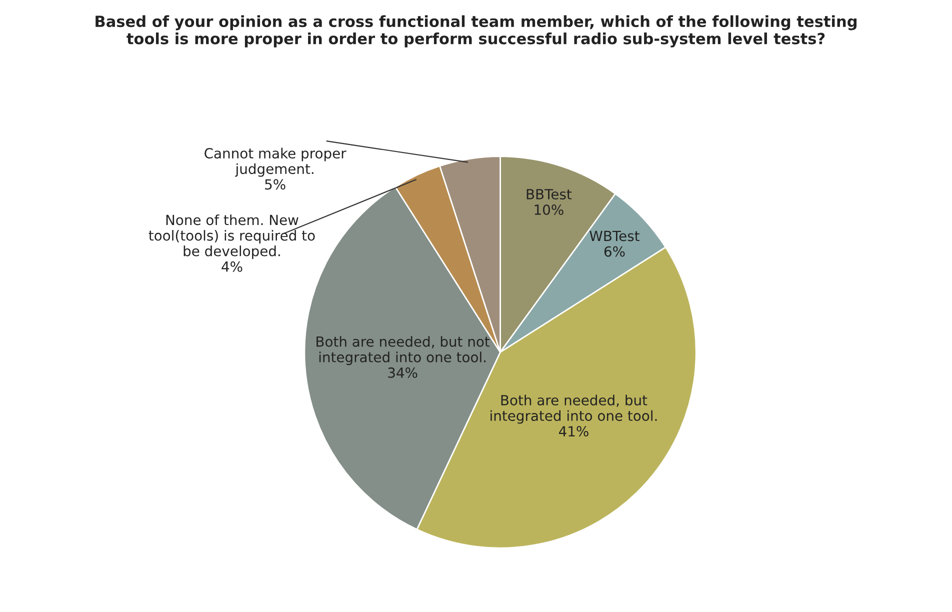 The height and width of the screenshot is (612, 952). What do you see at coordinates (231, 236) in the screenshot?
I see `slice-label: None of them. New tool(tools) is required to be developed.` at bounding box center [231, 236].